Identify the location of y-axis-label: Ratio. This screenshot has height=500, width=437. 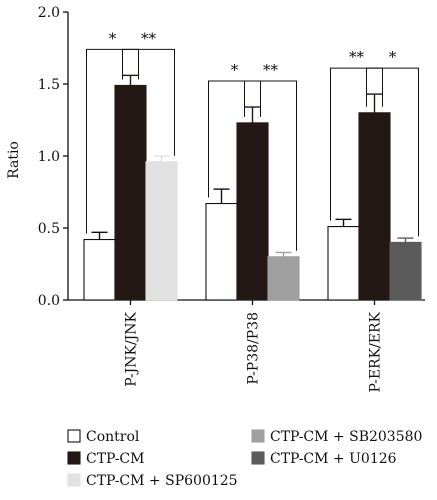
(14, 160).